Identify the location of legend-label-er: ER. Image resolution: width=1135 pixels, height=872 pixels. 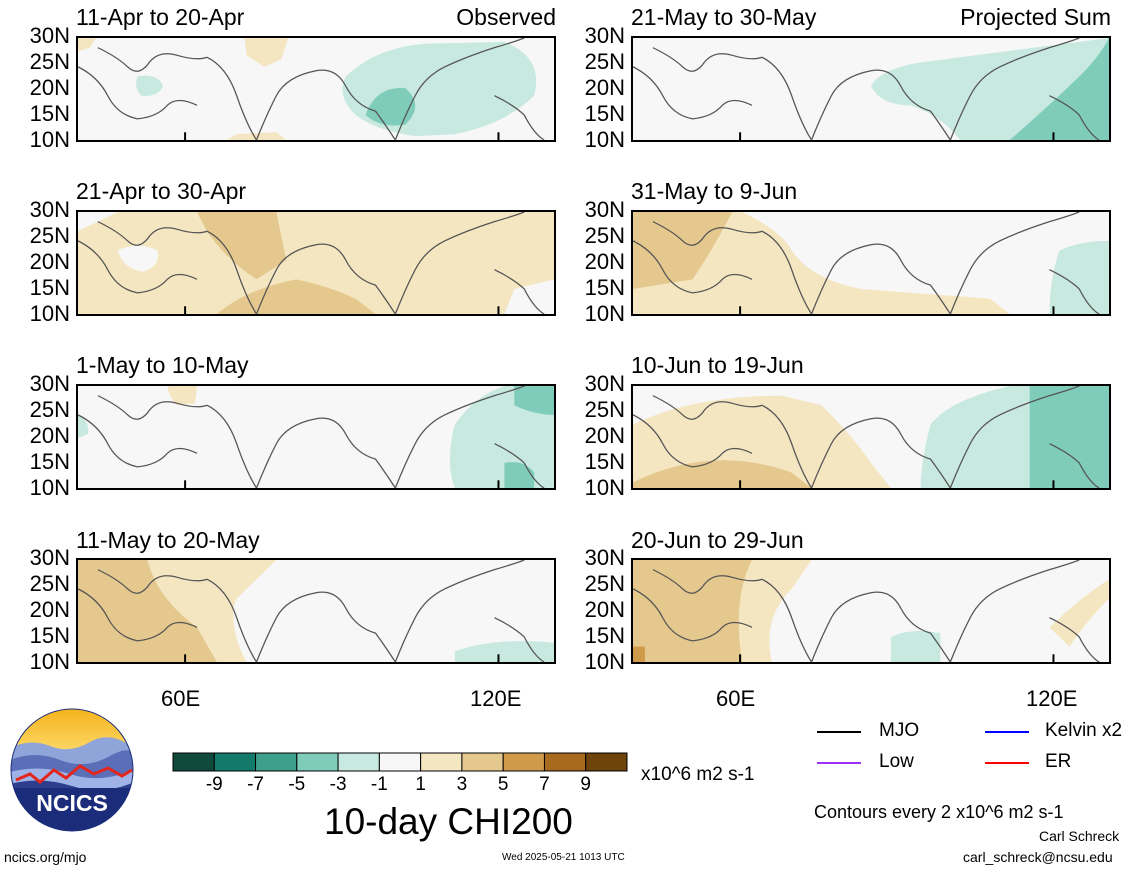
(1058, 761).